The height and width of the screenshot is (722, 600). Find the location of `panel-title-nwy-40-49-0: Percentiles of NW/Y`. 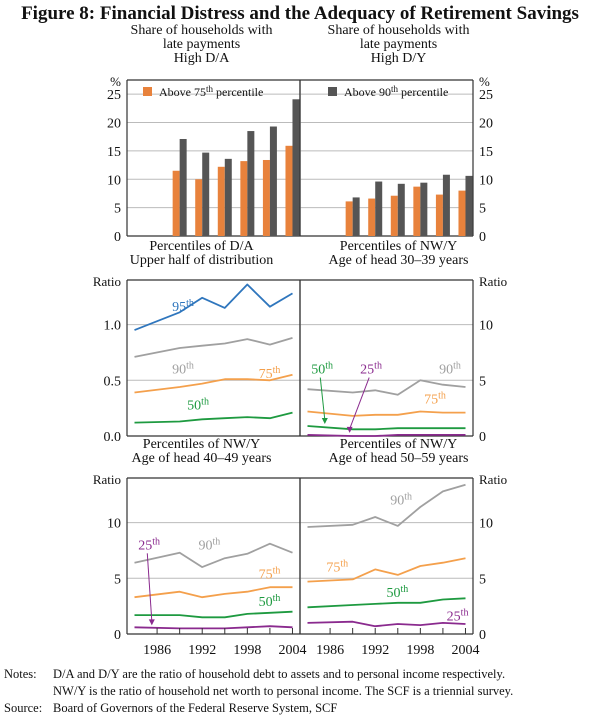

panel-title-nwy-40-49-0: Percentiles of NW/Y is located at coordinates (201, 444).